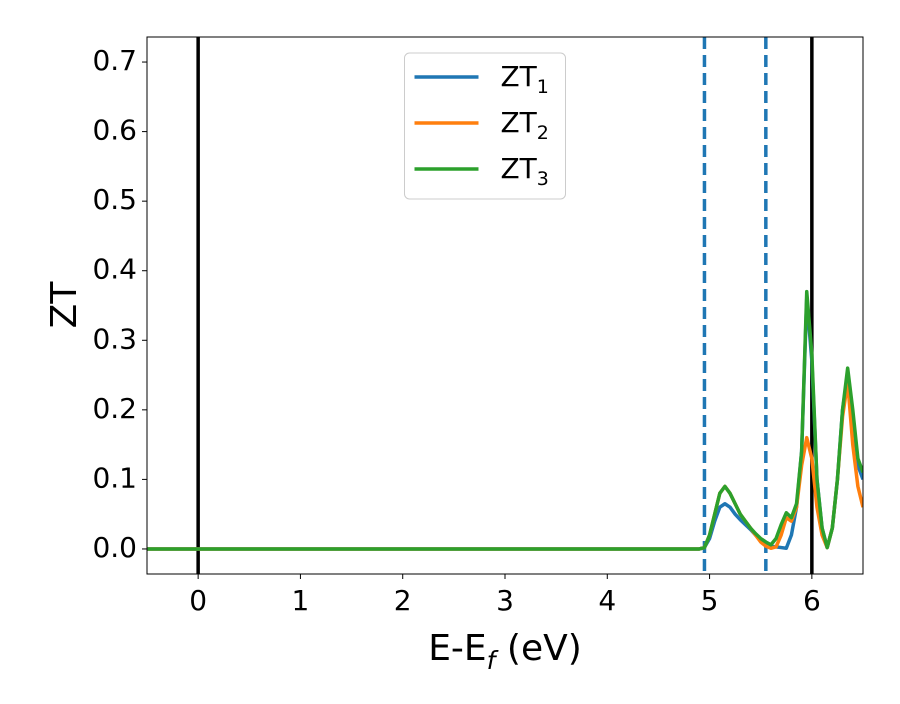 This screenshot has height=704, width=900. What do you see at coordinates (485, 126) in the screenshot?
I see `legend-box` at bounding box center [485, 126].